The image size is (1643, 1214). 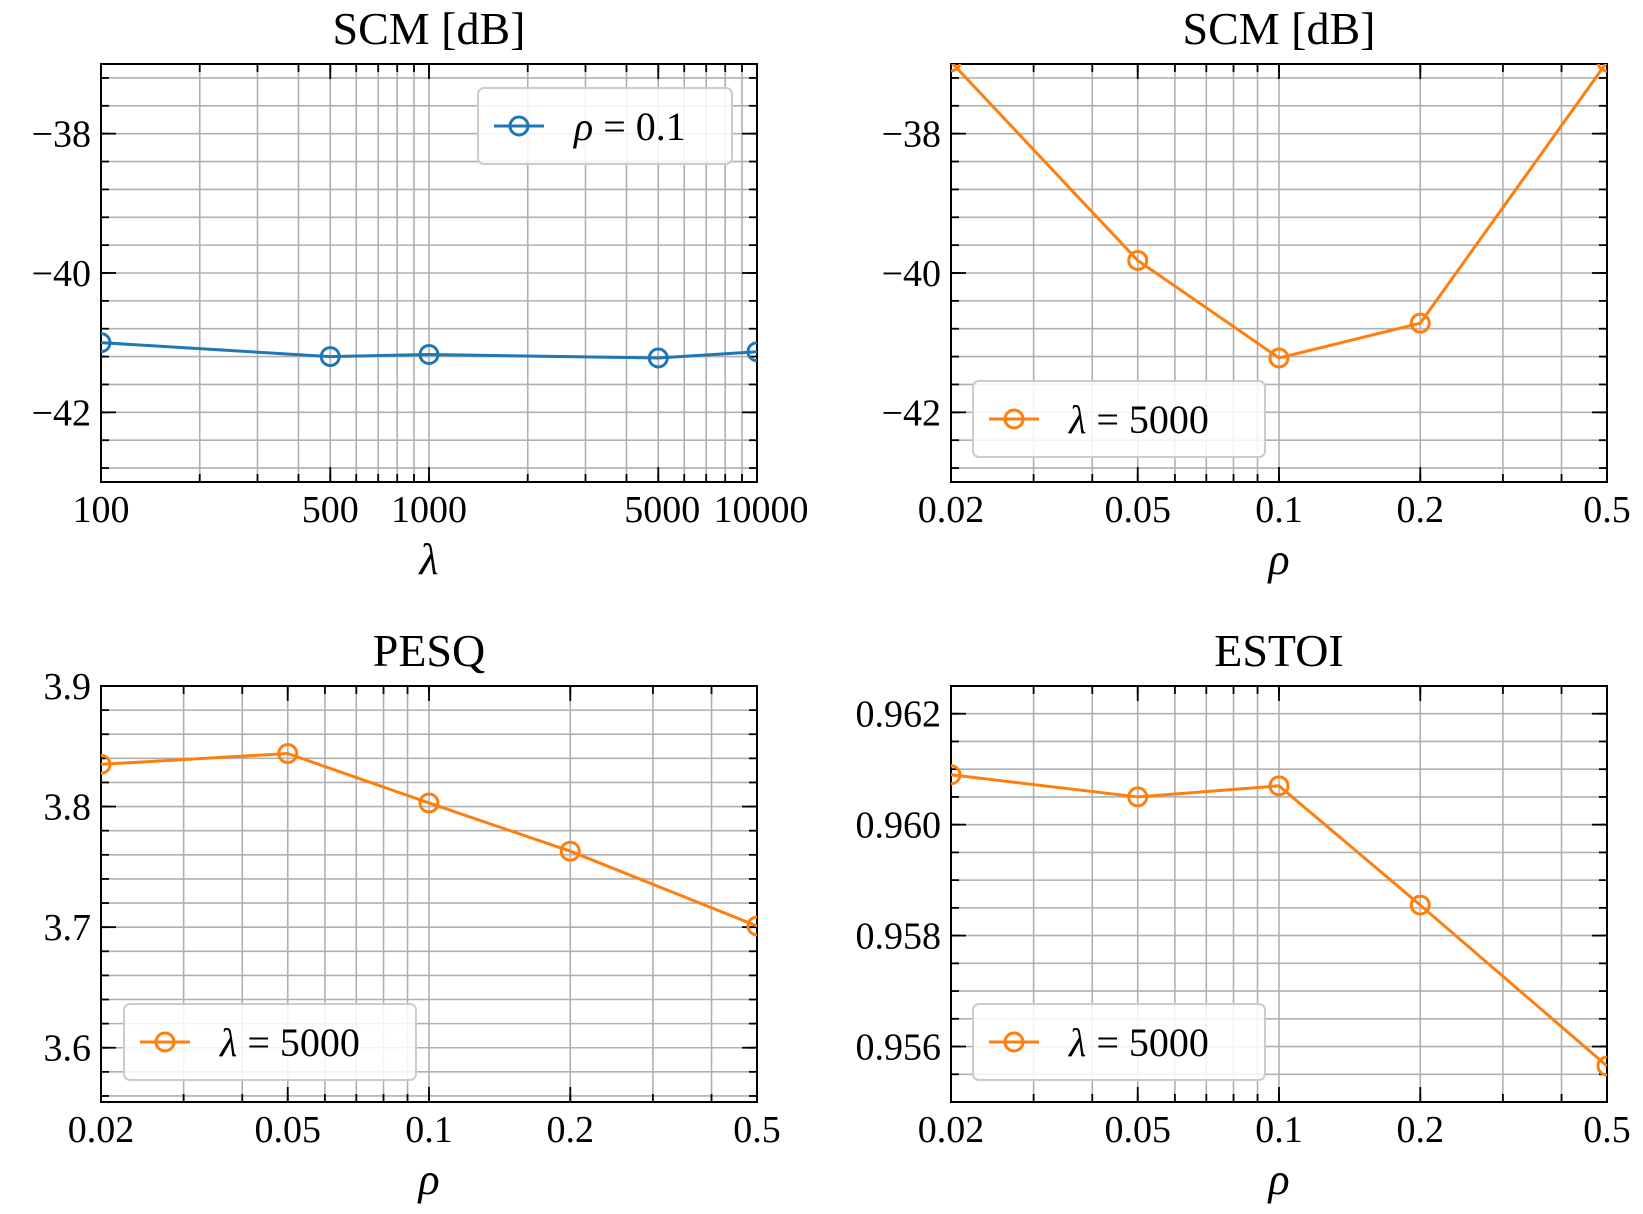 I want to click on legend-label: ρ = 0.1, so click(x=629, y=126).